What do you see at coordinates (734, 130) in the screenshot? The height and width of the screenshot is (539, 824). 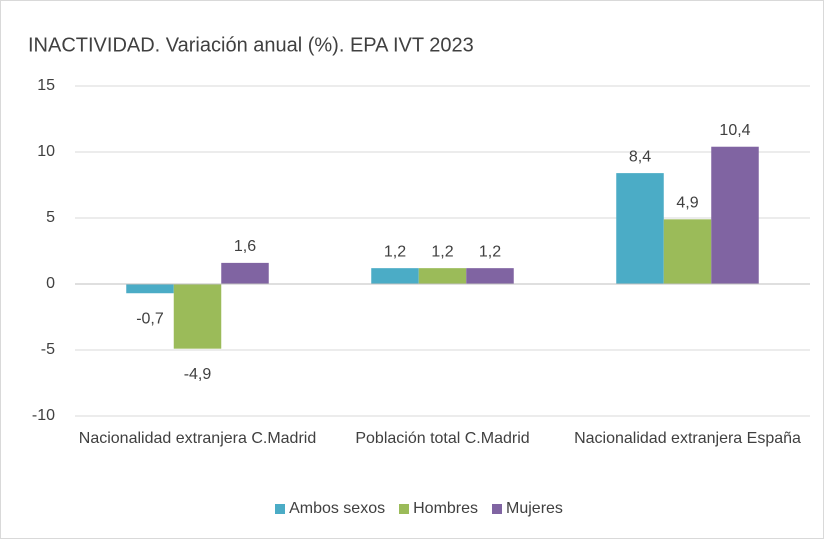 I see `data-label: 10,4` at bounding box center [734, 130].